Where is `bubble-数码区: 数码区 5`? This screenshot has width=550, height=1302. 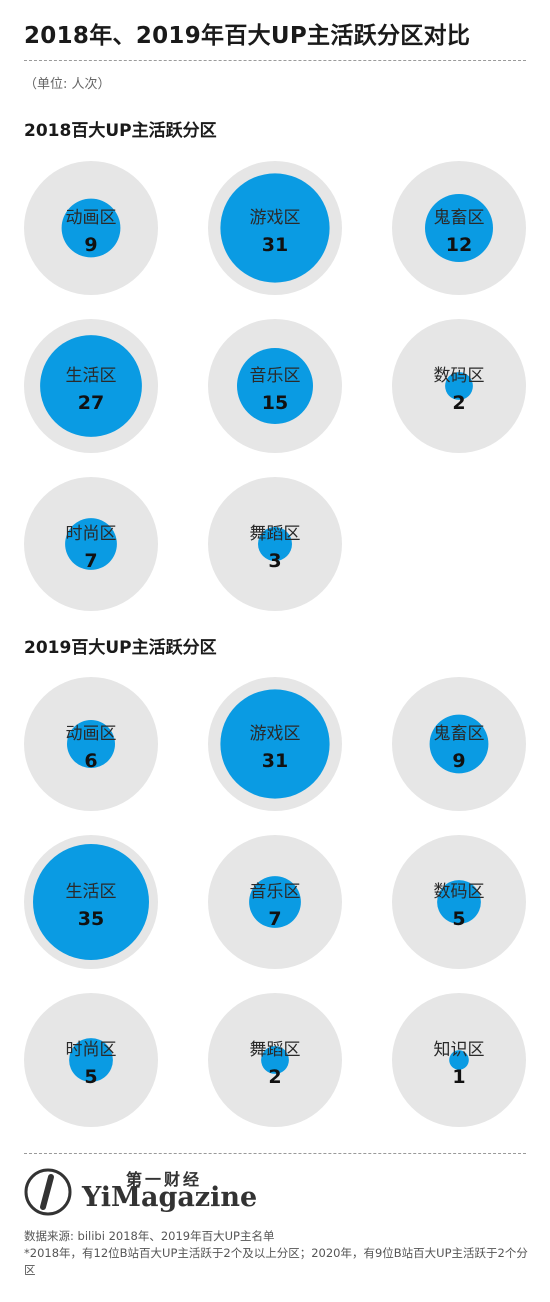
bubble-数码区: 数码区 5 is located at coordinates (459, 902).